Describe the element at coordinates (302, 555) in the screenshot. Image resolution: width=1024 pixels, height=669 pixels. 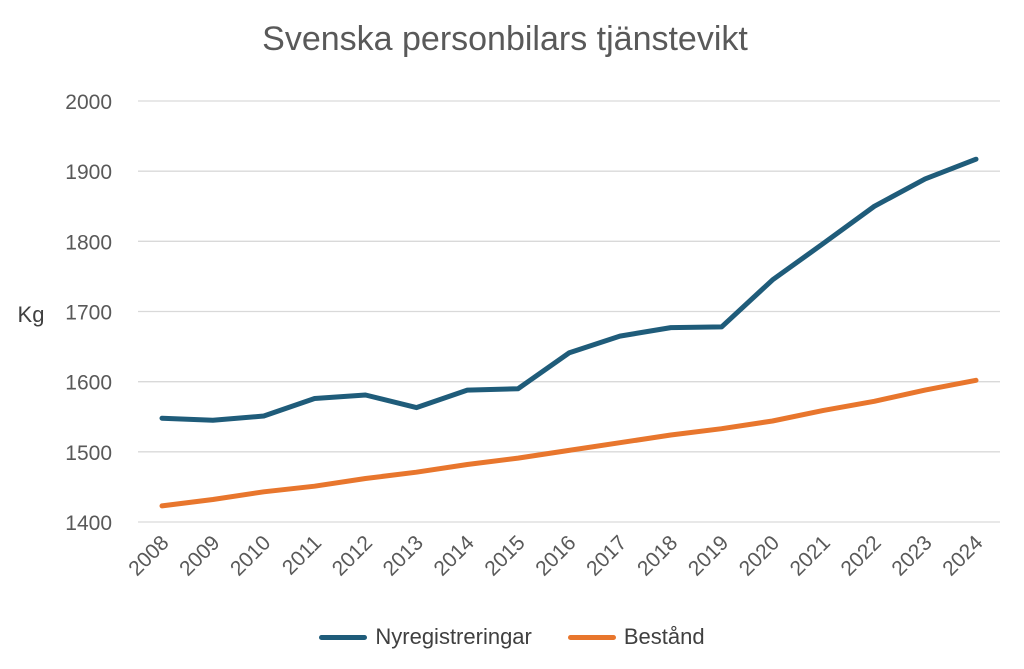
I see `x-tick-label: 2011` at that location.